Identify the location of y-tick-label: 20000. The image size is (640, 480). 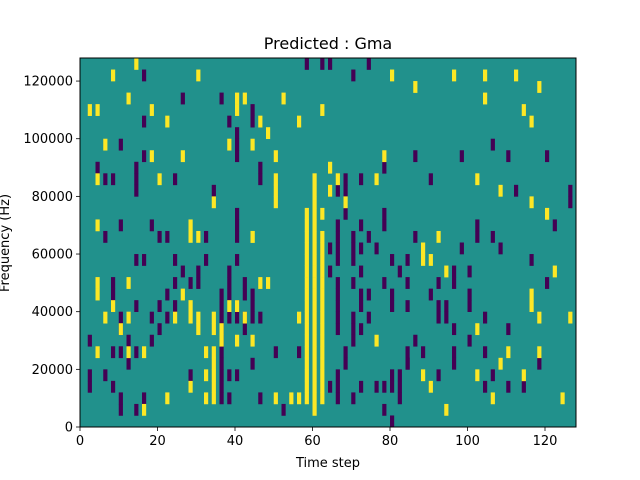
(52, 370).